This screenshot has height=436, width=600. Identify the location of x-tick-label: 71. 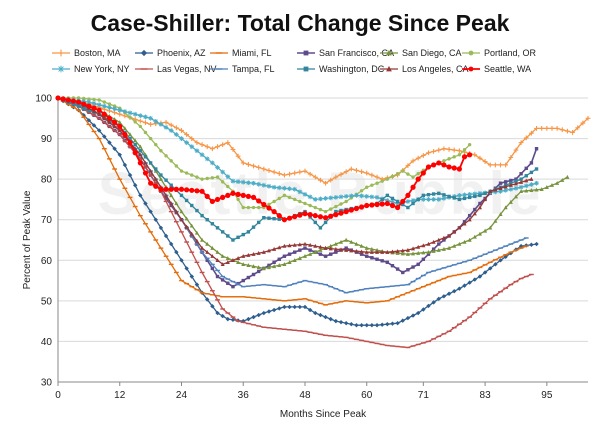
(424, 395).